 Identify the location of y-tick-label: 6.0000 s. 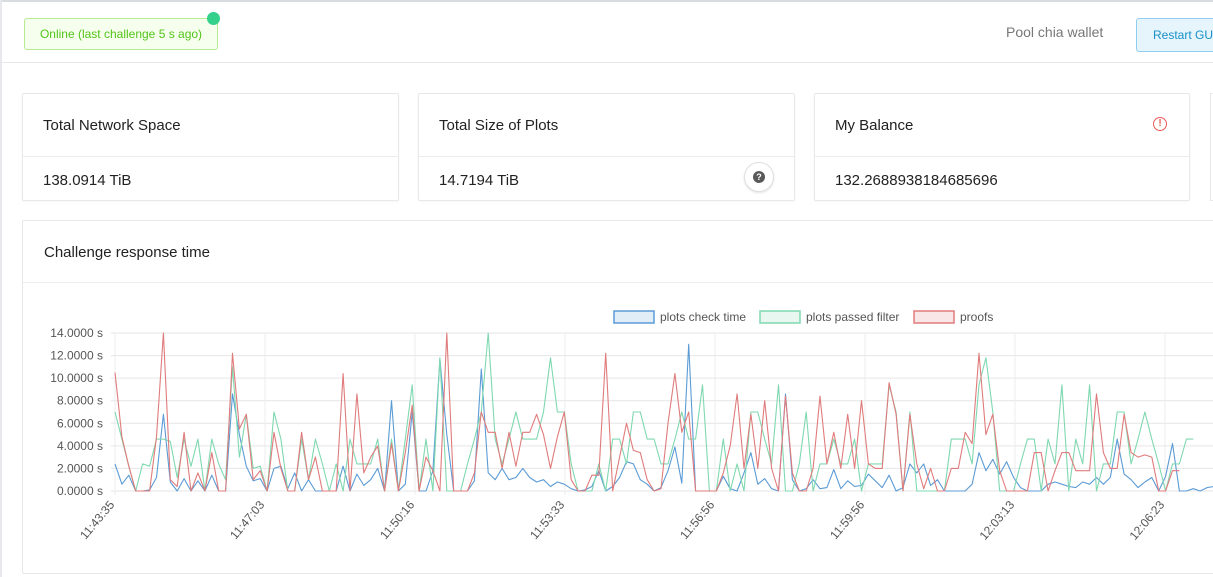
(80, 423).